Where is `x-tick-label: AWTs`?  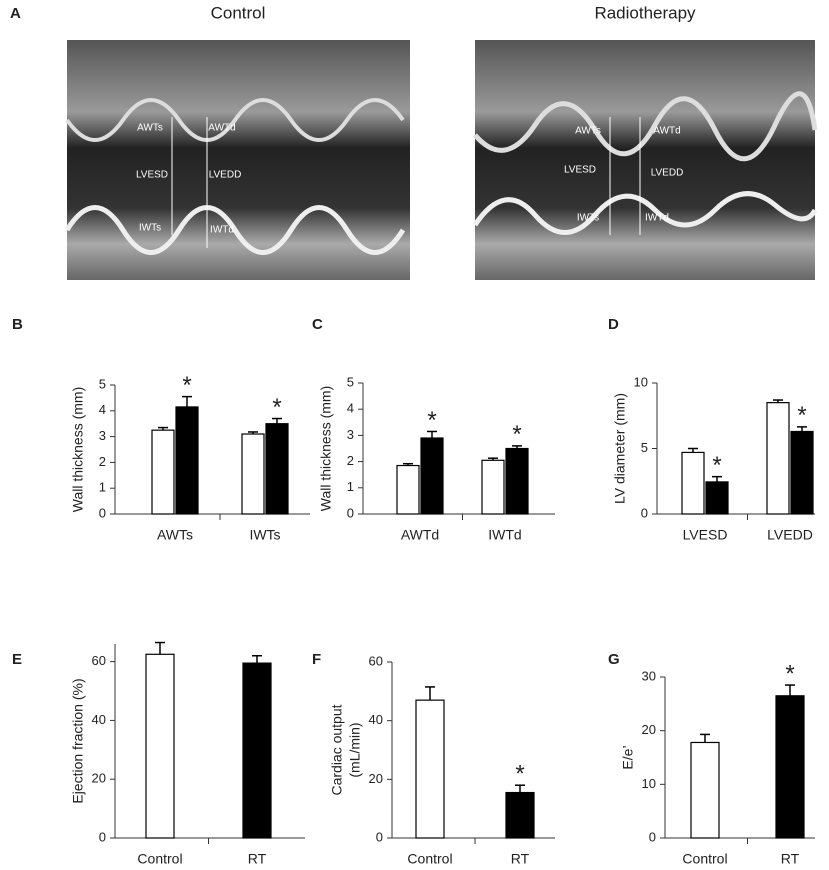
x-tick-label: AWTs is located at coordinates (175, 535).